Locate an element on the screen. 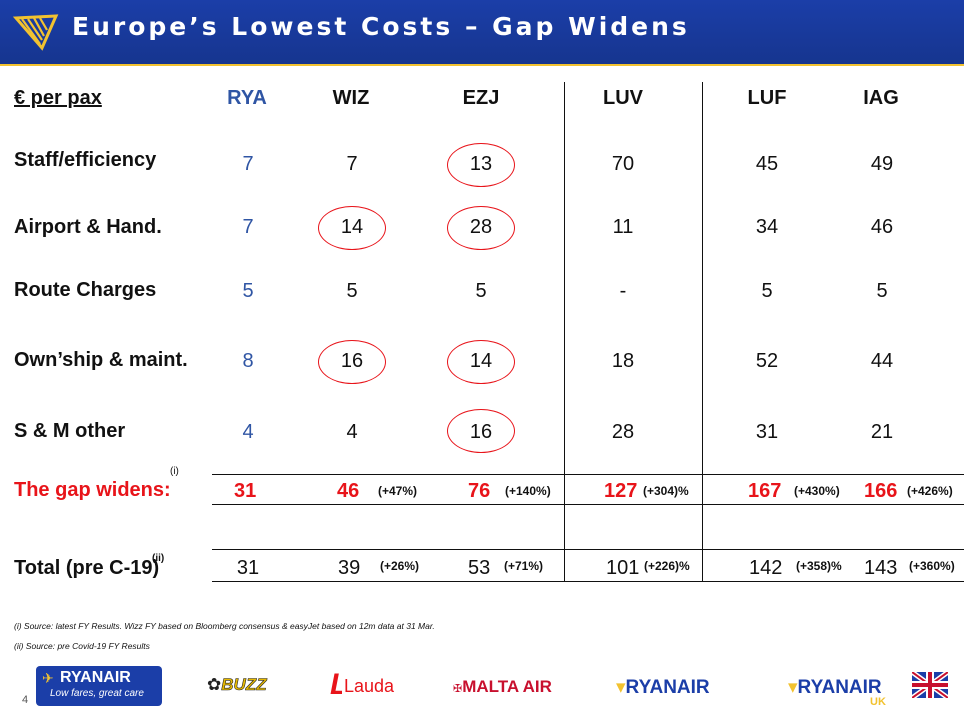 This screenshot has width=964, height=716. table-cell: - is located at coordinates (623, 291).